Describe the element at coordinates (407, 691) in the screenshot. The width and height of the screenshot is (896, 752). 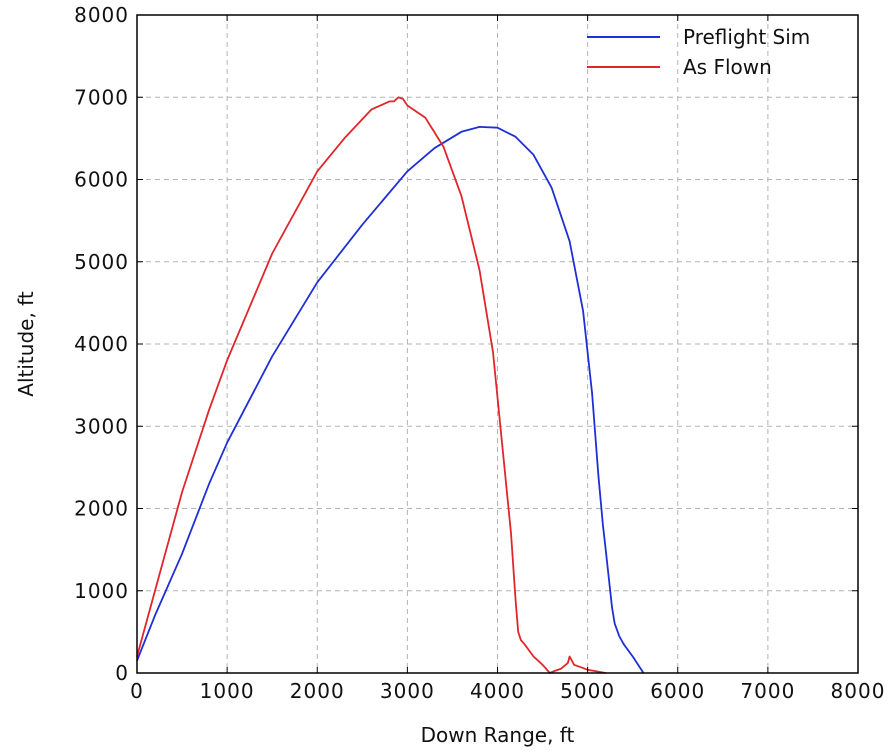
I see `x-tick-label: 3000` at that location.